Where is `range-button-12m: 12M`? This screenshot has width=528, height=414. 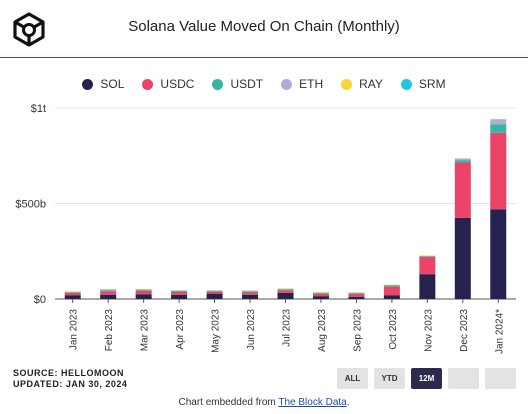
range-button-12m: 12M is located at coordinates (426, 378).